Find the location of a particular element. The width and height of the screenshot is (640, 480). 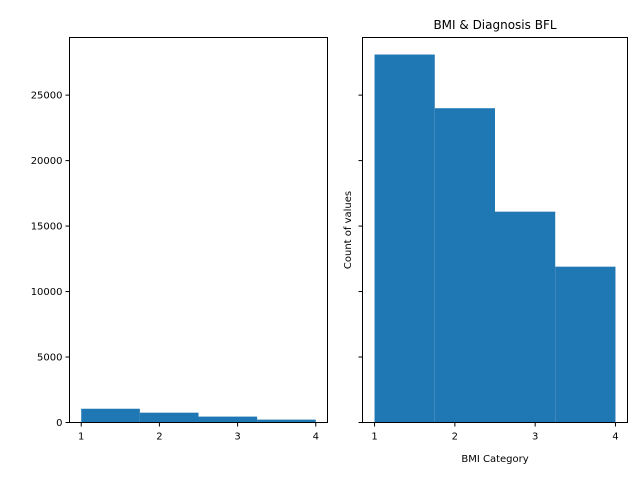

left-bars is located at coordinates (198, 415).